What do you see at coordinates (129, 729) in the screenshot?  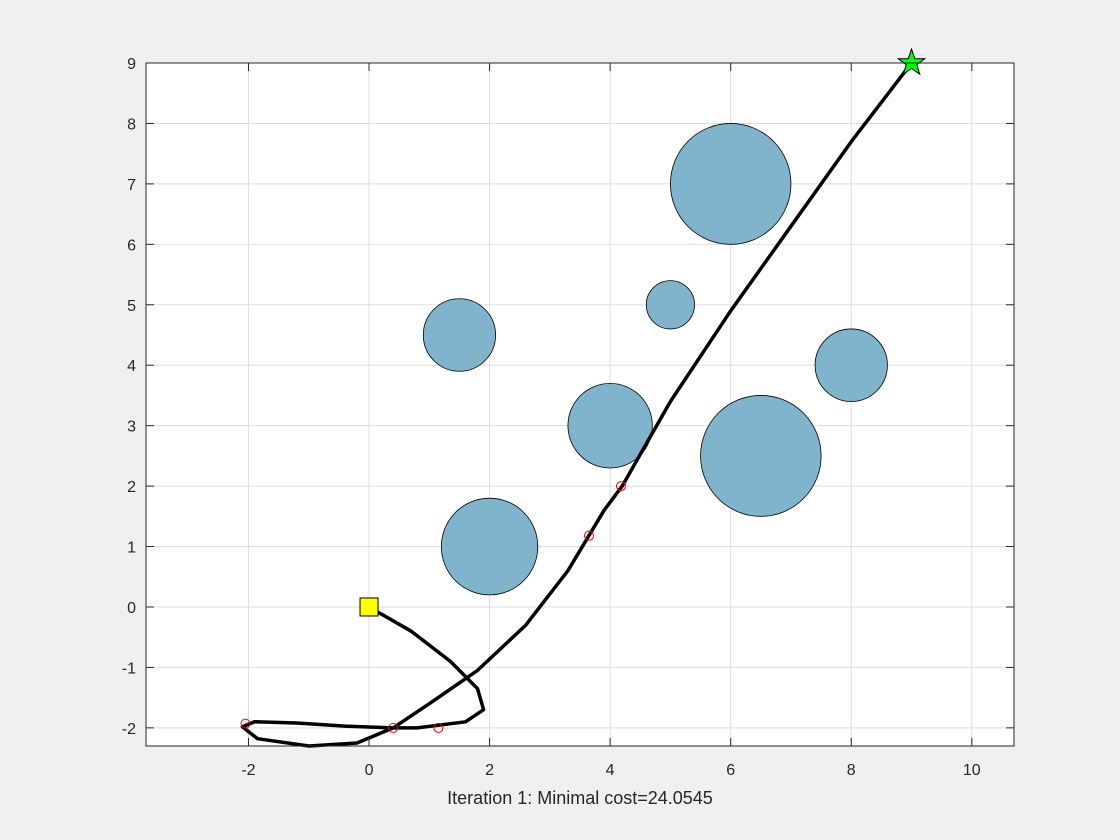 I see `y-tick-label: -2` at bounding box center [129, 729].